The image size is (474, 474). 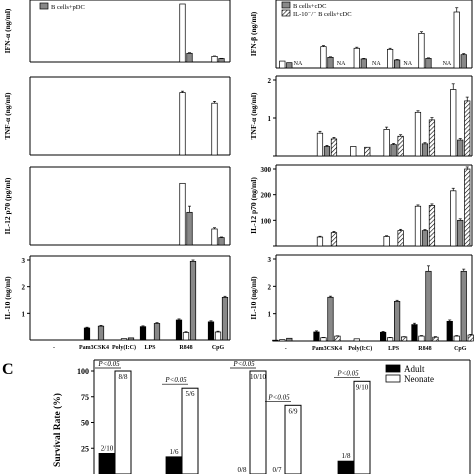 What do you see at coordinates (361, 298) in the screenshot?
I see `panel-p8: 1 2 3 IL-10 (ng/ml)` at bounding box center [361, 298].